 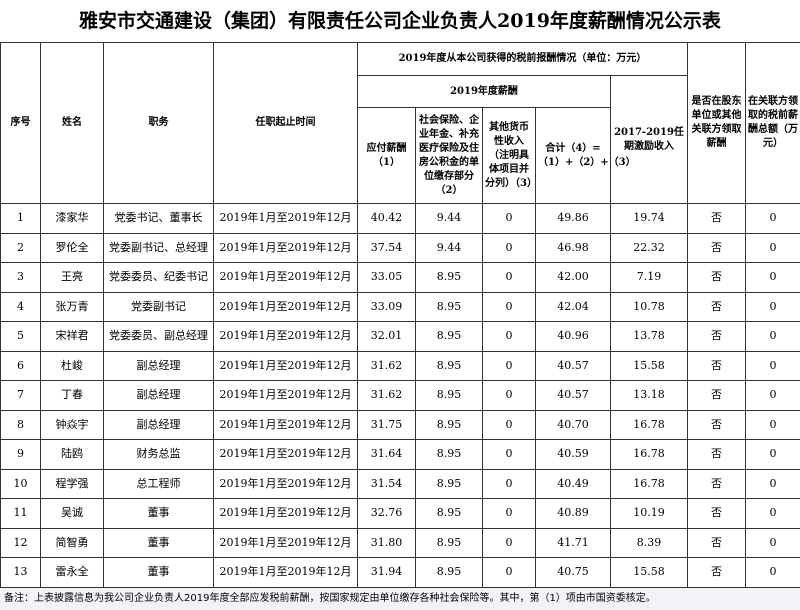 What do you see at coordinates (72, 365) in the screenshot?
I see `cell-name: 杜峻` at bounding box center [72, 365].